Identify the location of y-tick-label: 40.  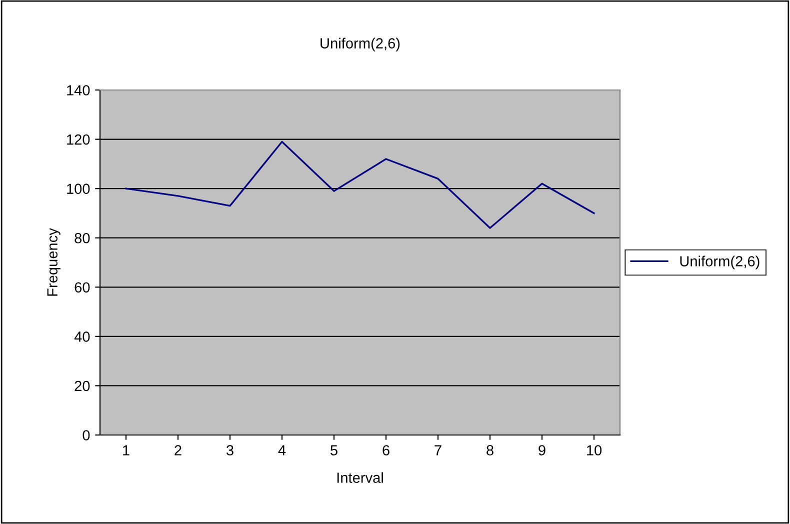
(82, 337).